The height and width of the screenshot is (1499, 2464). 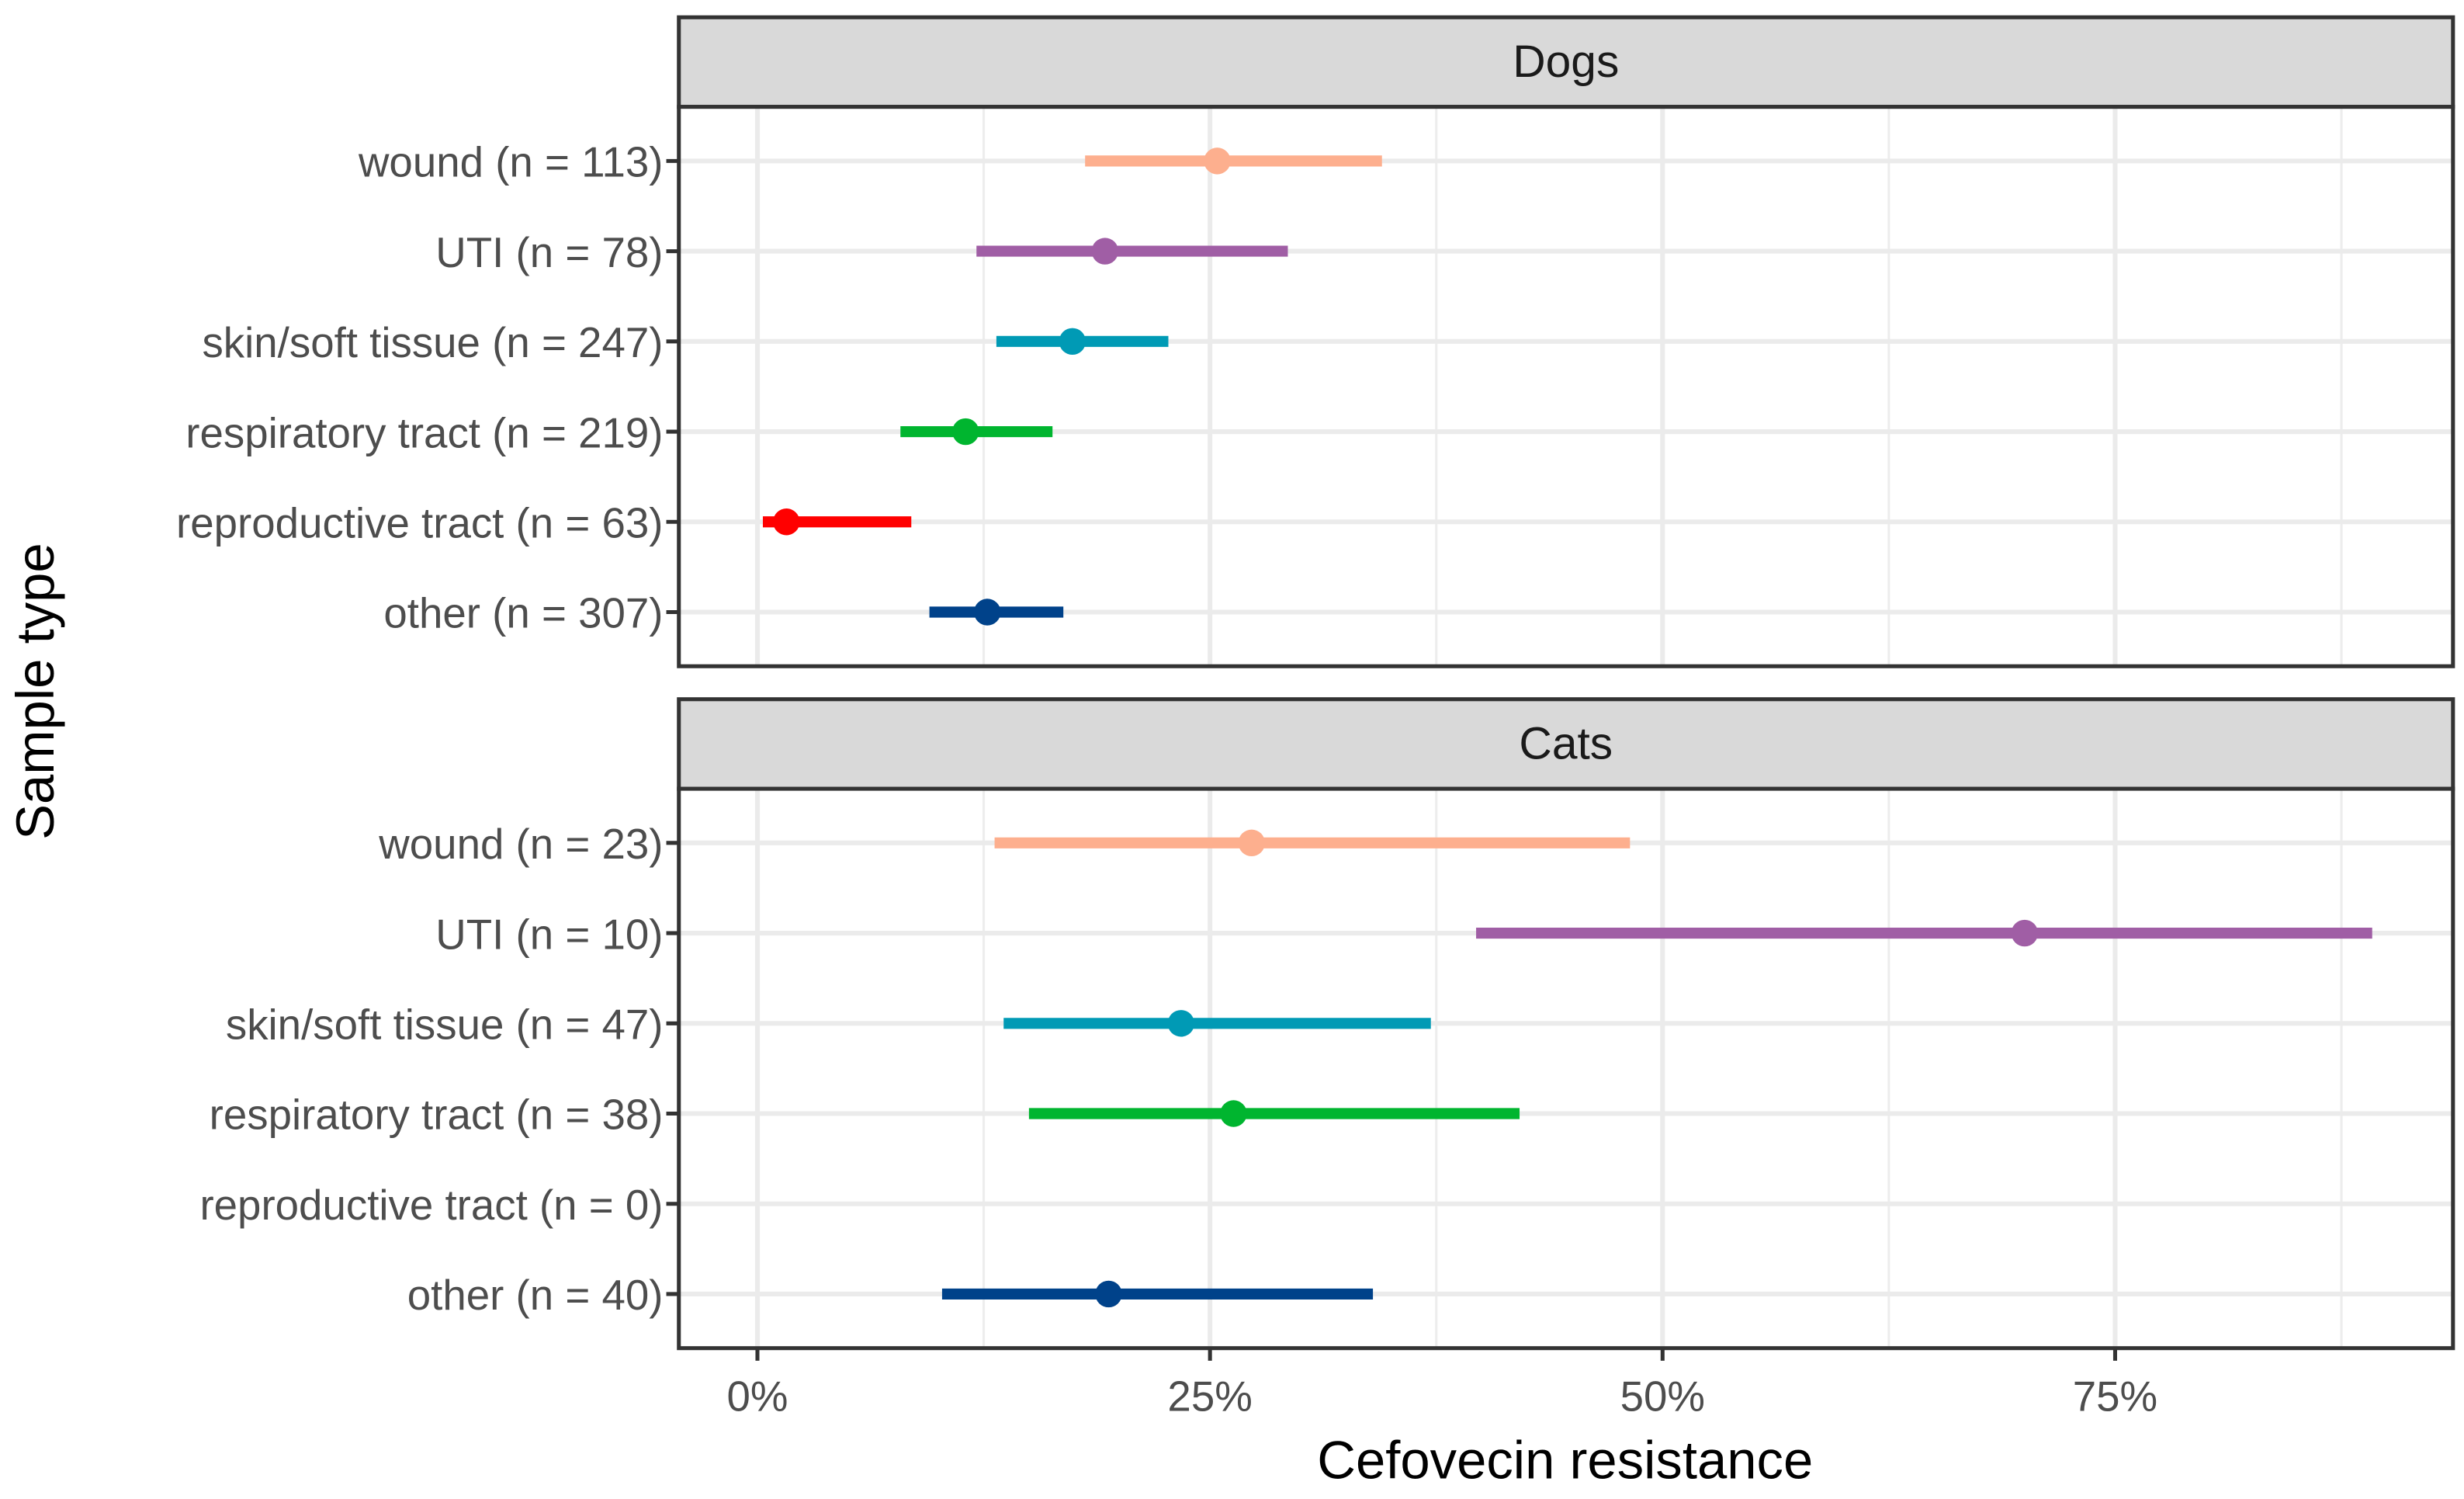 I want to click on facet-strip-label: Cats, so click(x=1566, y=744).